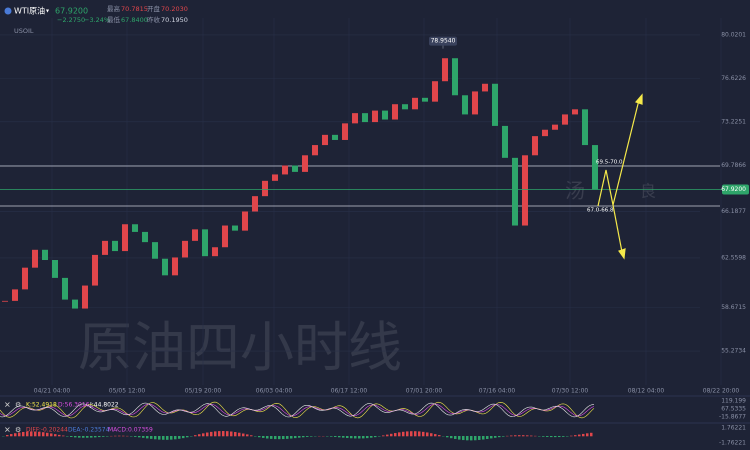 The width and height of the screenshot is (750, 450). Describe the element at coordinates (174, 9) in the screenshot. I see `stat-value: 70.2030` at that location.